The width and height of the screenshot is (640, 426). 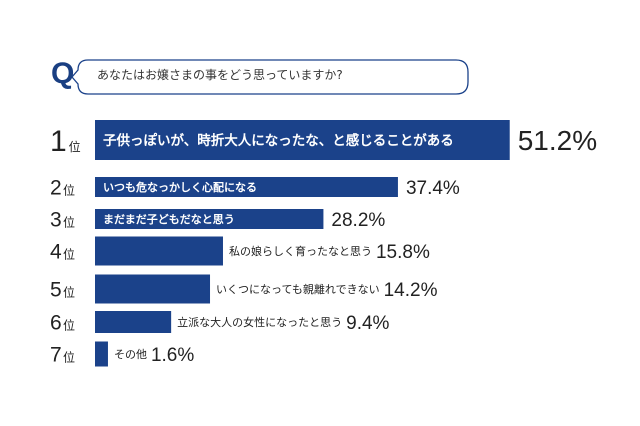 What do you see at coordinates (411, 290) in the screenshot?
I see `bar-value-label: 14.2%` at bounding box center [411, 290].